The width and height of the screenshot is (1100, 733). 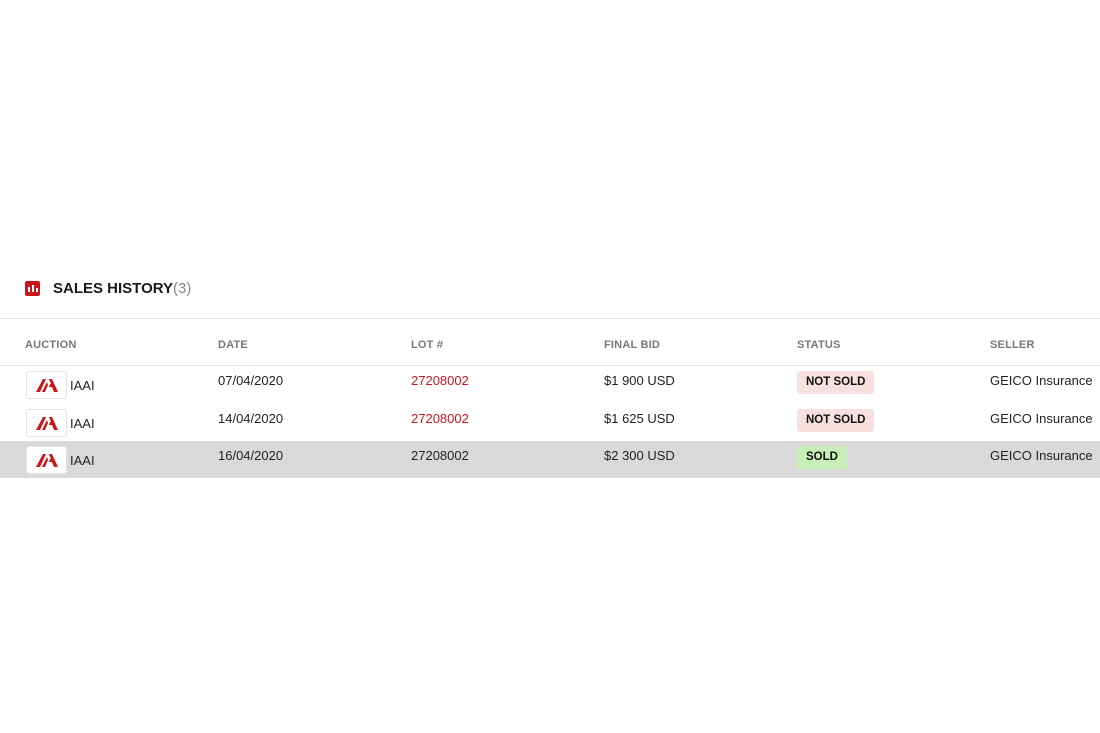 What do you see at coordinates (32, 288) in the screenshot?
I see `bar-chart-icon` at bounding box center [32, 288].